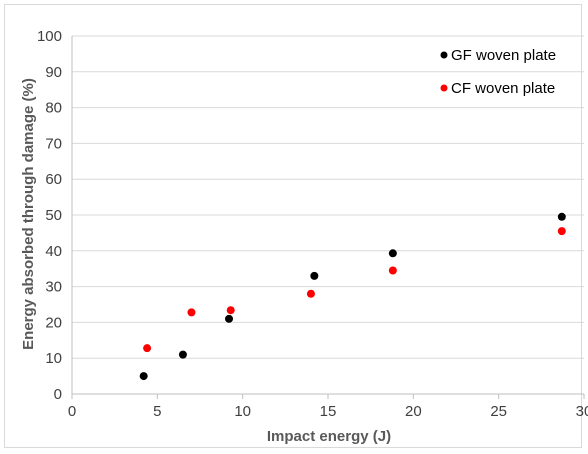 The image size is (588, 454). I want to click on y-tick-label: 100, so click(49, 36).